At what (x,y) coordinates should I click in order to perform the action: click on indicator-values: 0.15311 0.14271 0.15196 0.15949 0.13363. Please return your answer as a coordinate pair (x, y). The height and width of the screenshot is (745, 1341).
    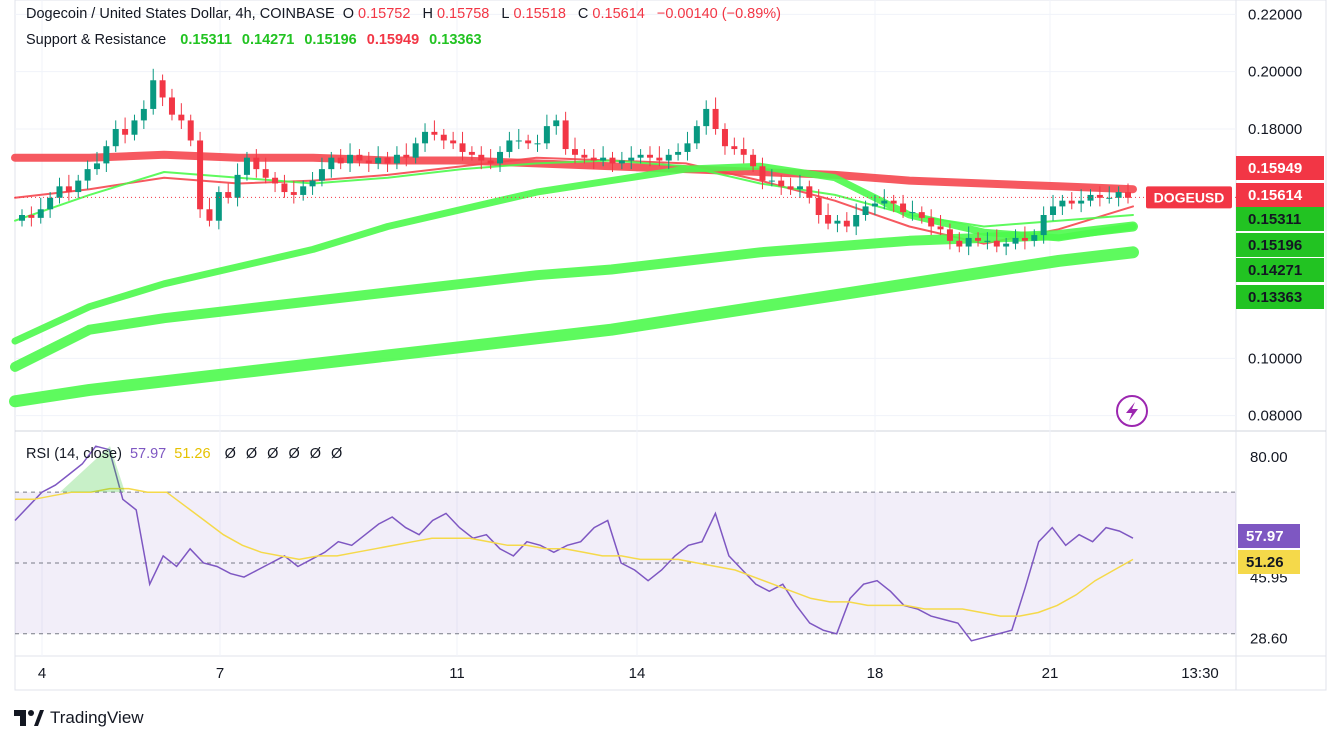
    Looking at the image, I should click on (329, 40).